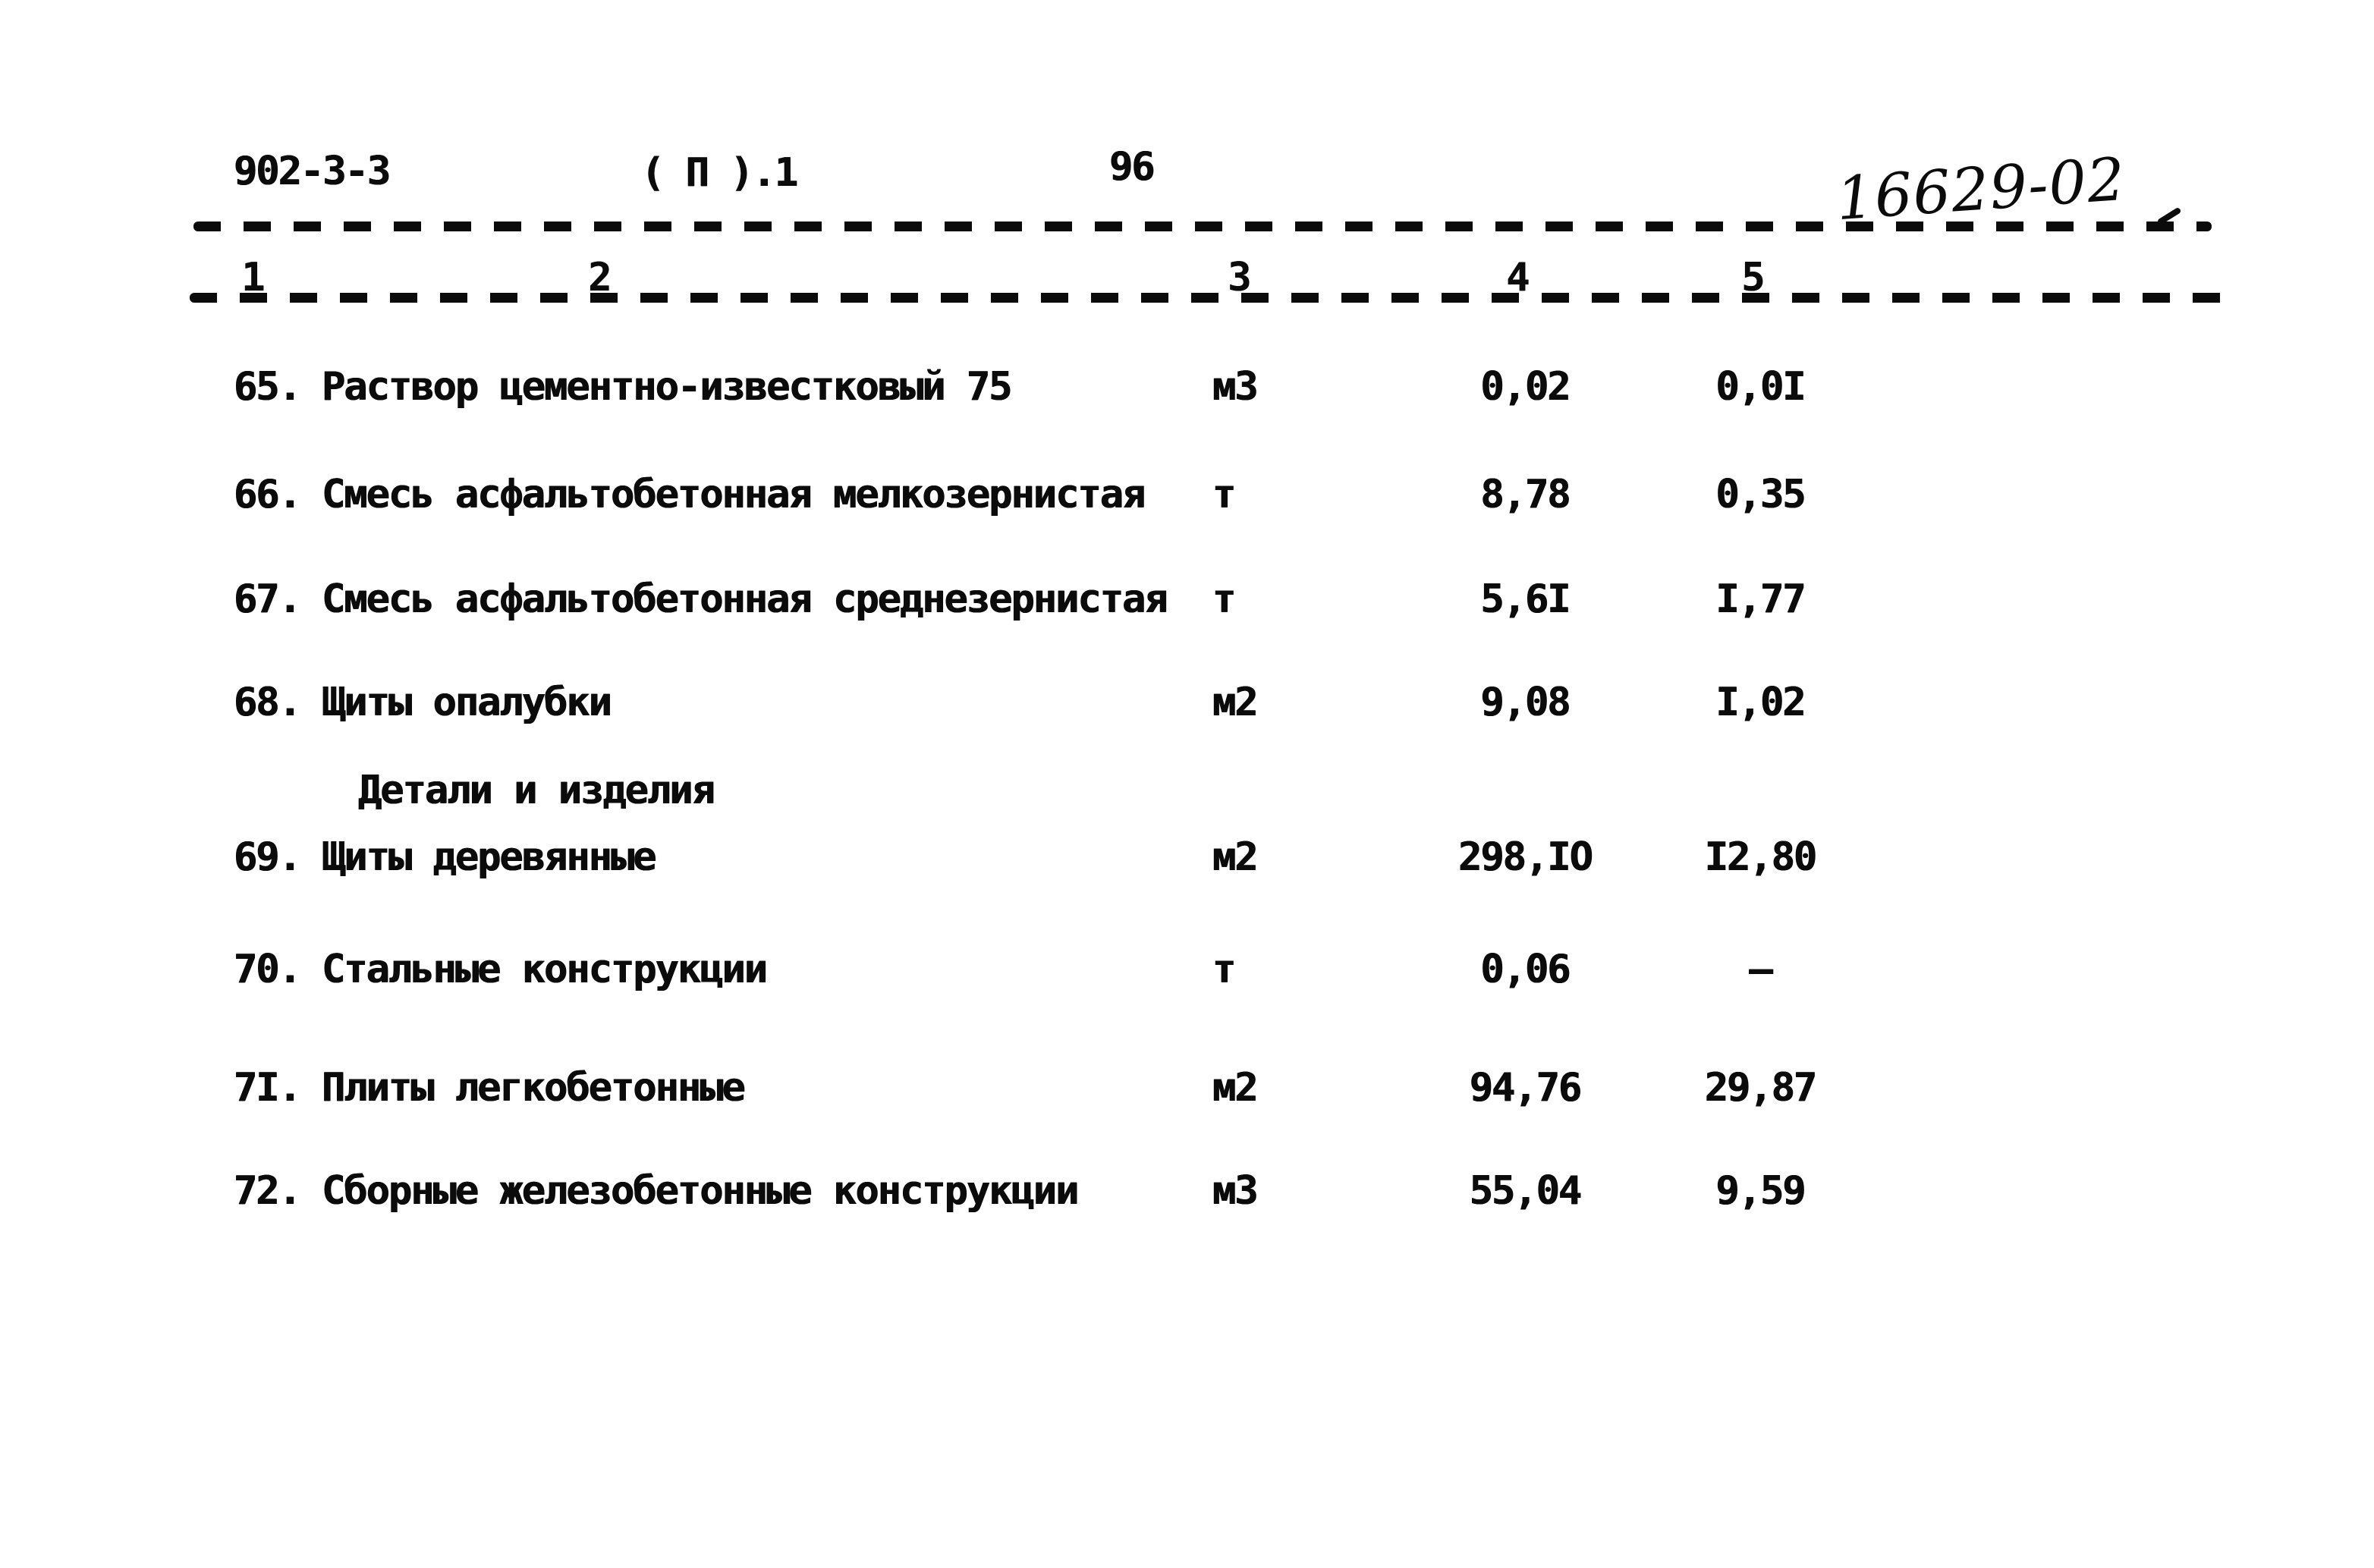 The image size is (2374, 1568). I want to click on table-row: 7I. Плиты легкобетонные м2 94,76 29,87, so click(1187, 1092).